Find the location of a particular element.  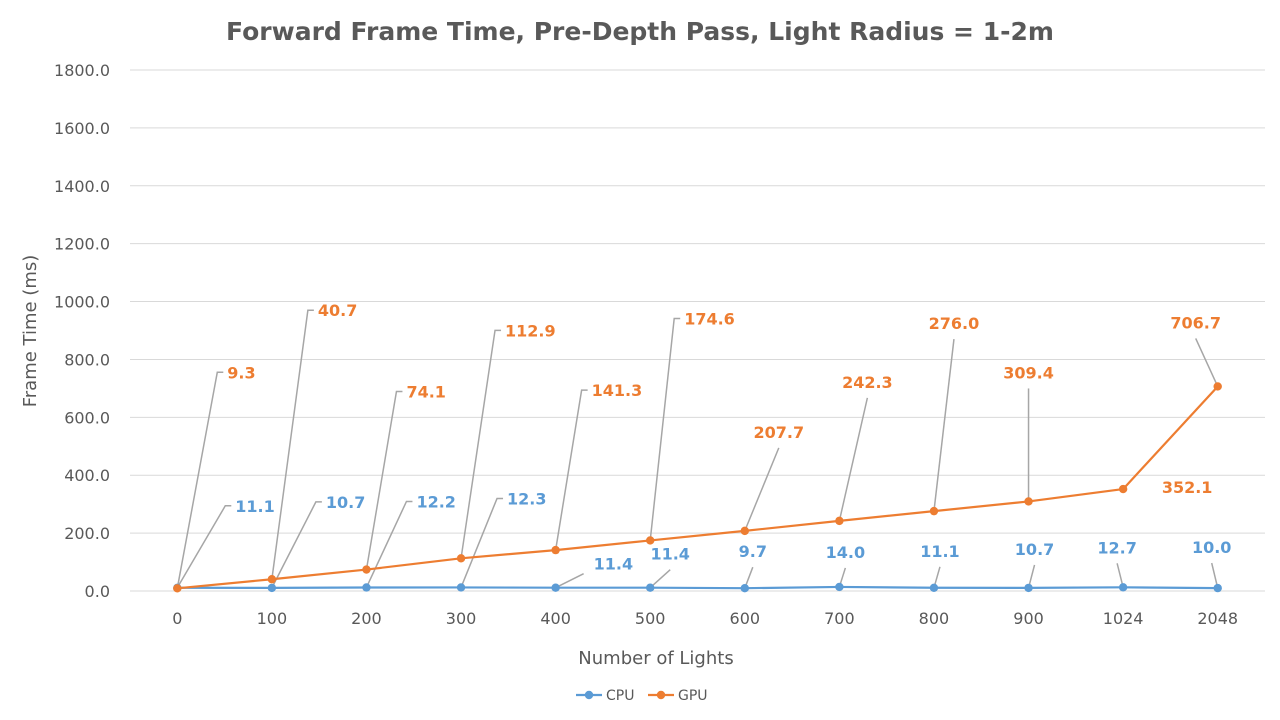

x-tick-label: 2048 is located at coordinates (1217, 618).